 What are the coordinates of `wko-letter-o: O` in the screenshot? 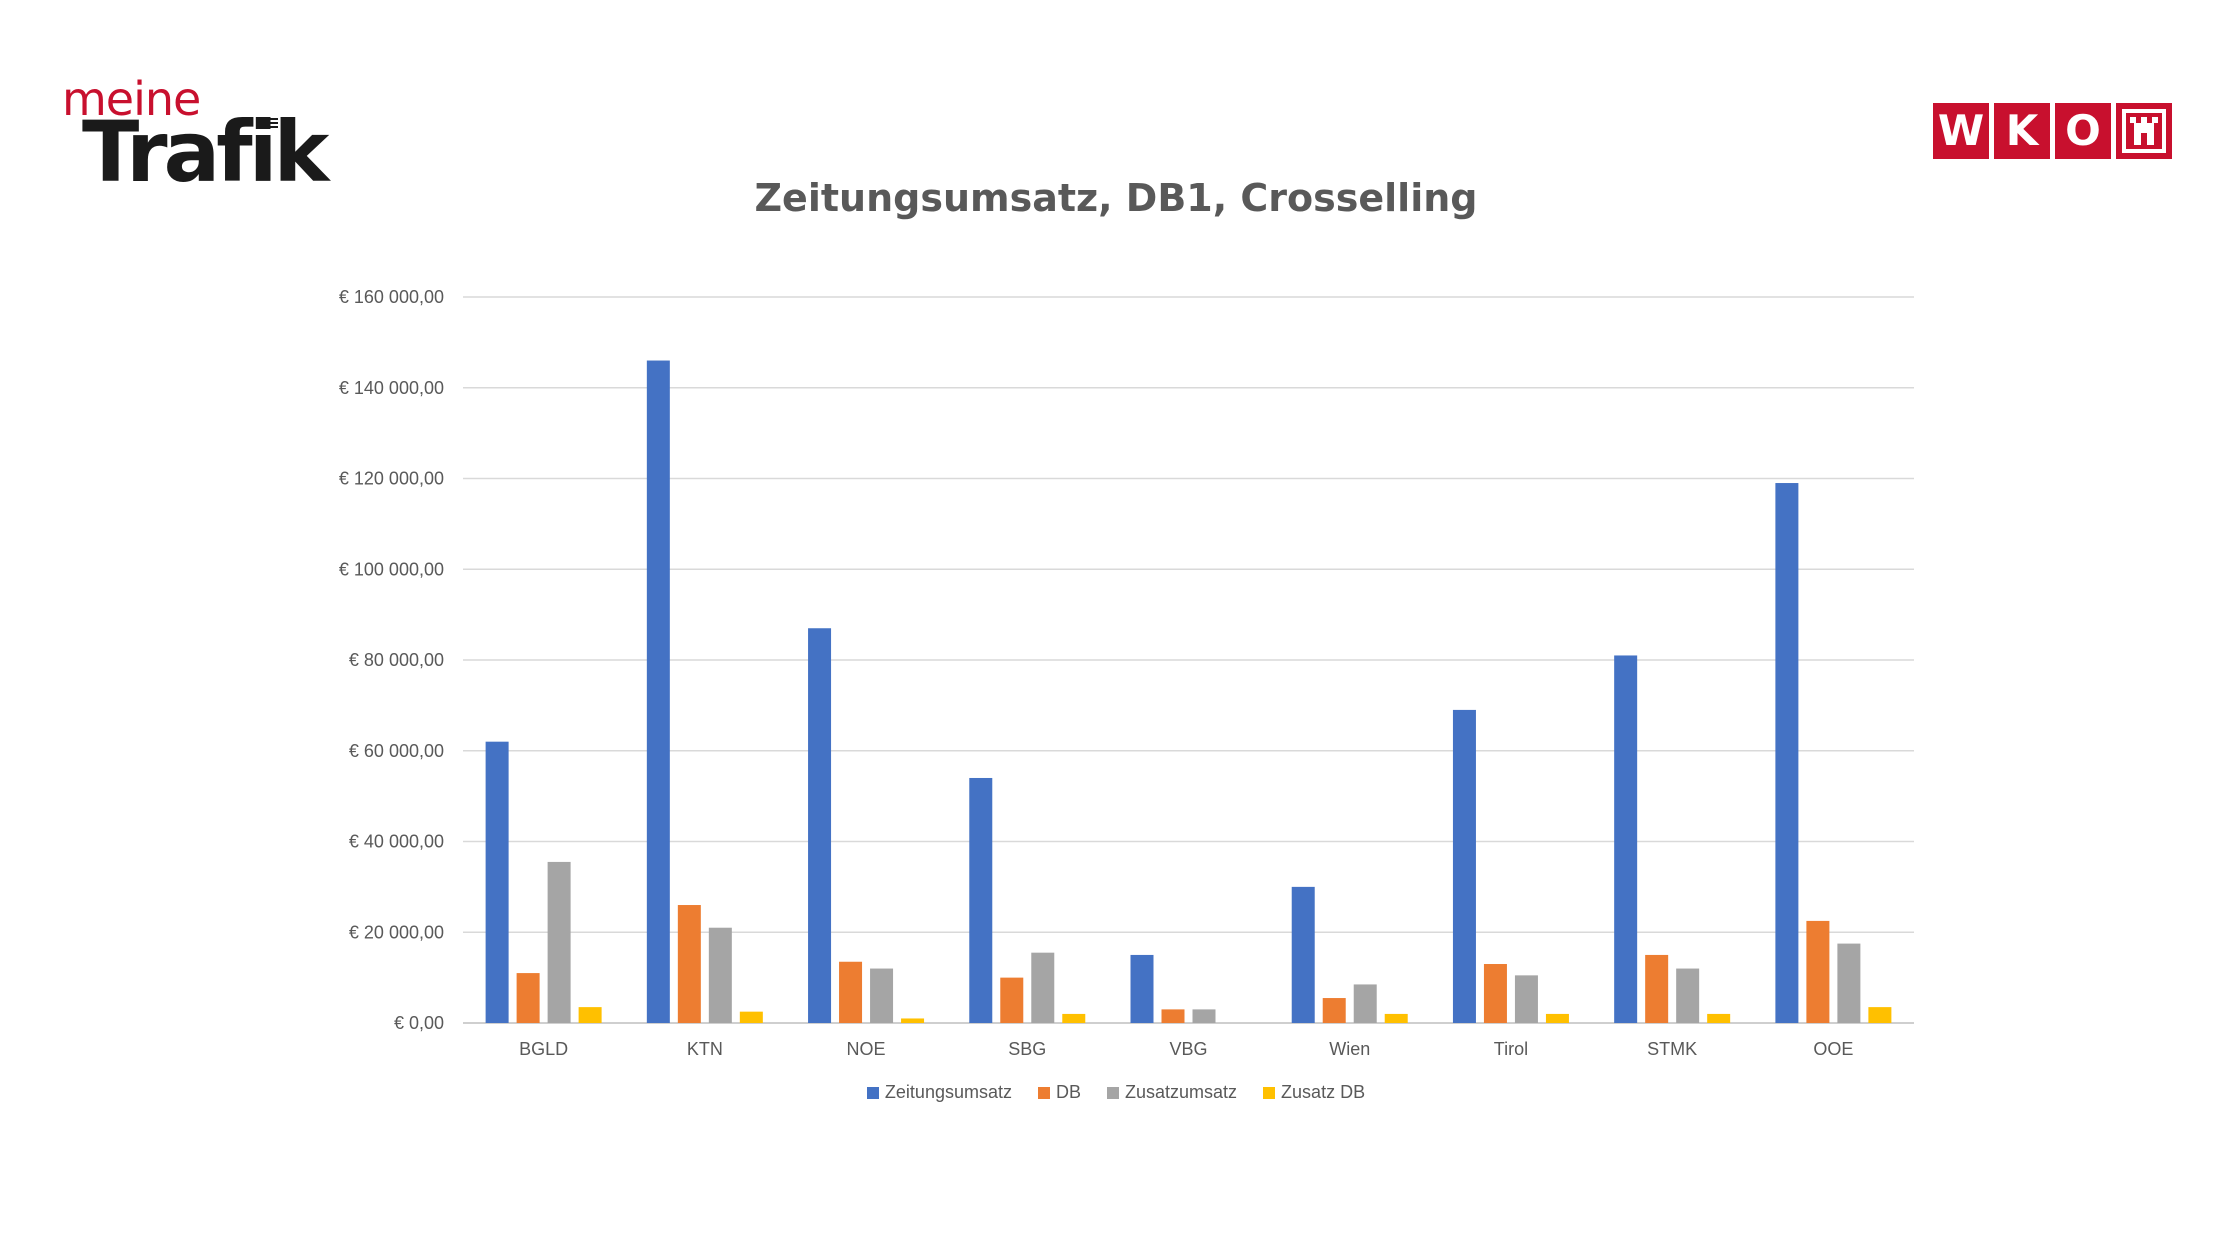 It's located at (2083, 131).